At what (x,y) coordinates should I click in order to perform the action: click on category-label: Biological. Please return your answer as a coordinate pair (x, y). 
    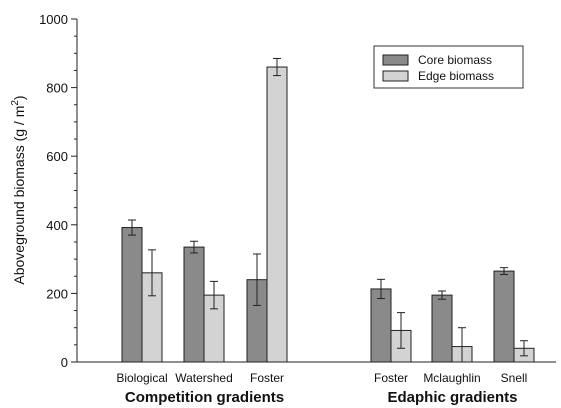
    Looking at the image, I should click on (141, 378).